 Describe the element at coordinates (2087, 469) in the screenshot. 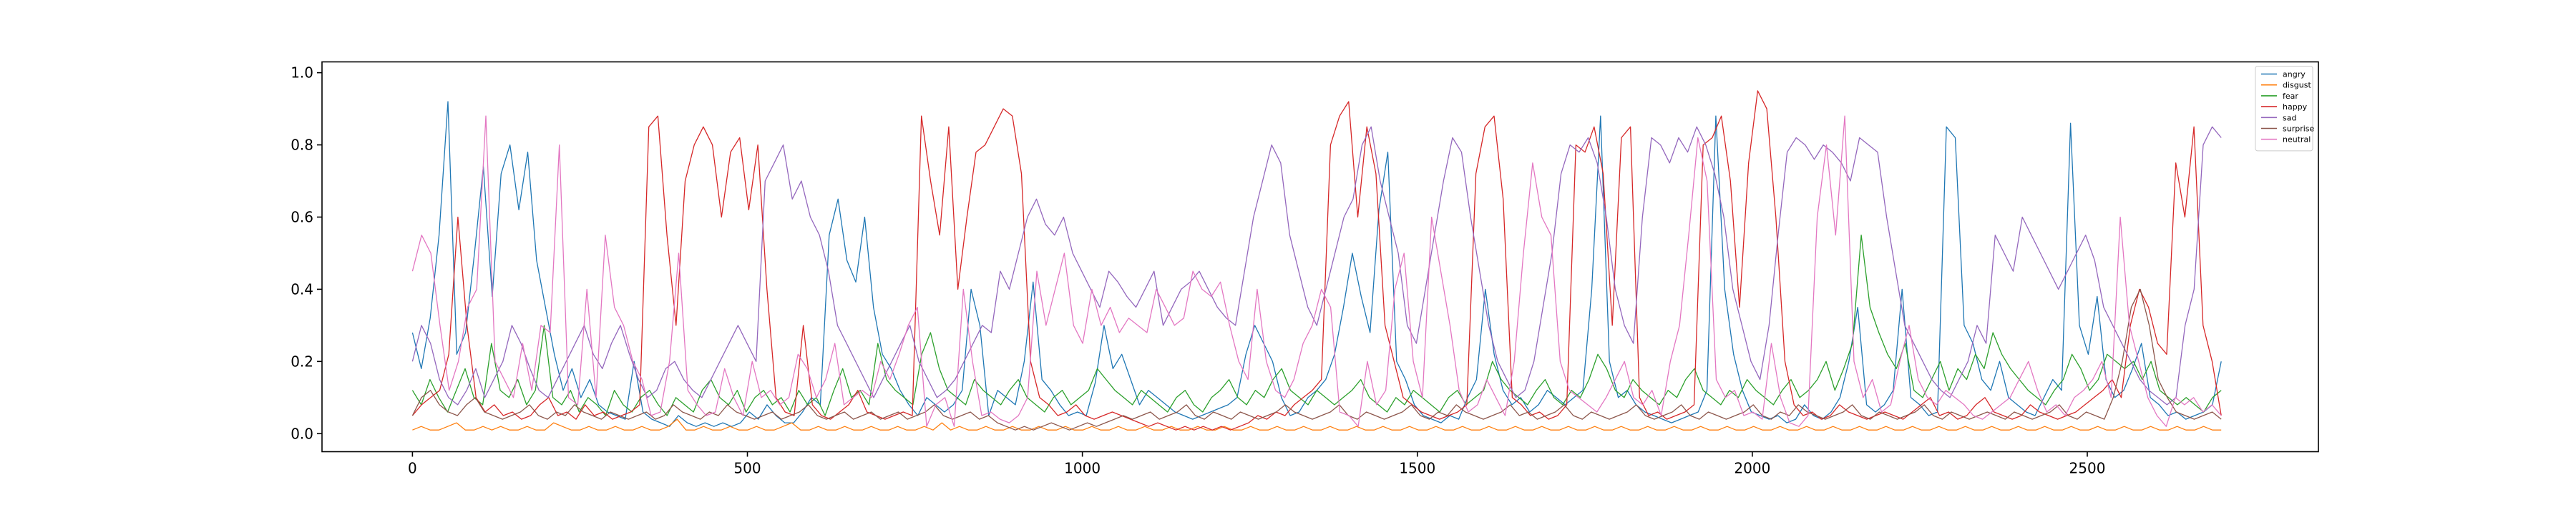

I see `x-tick-label: 2500` at that location.